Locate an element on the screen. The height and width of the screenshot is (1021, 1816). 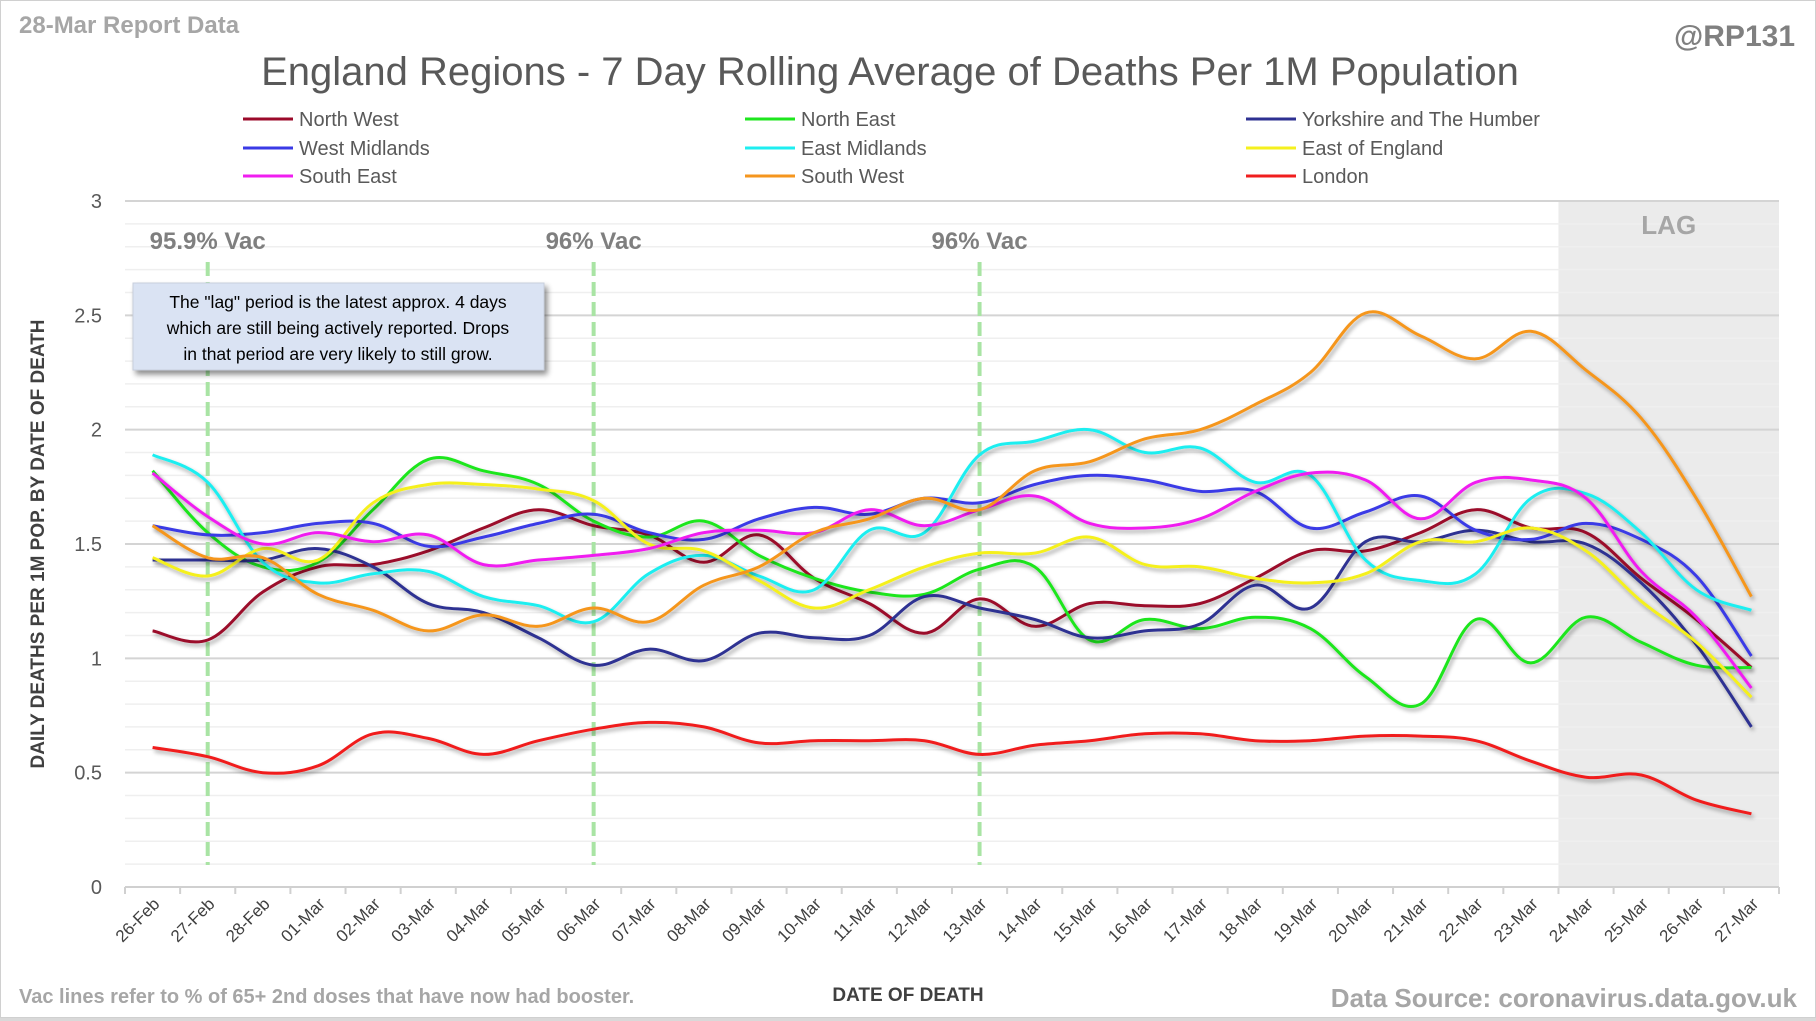
author-handle: @RP131 is located at coordinates (1734, 36).